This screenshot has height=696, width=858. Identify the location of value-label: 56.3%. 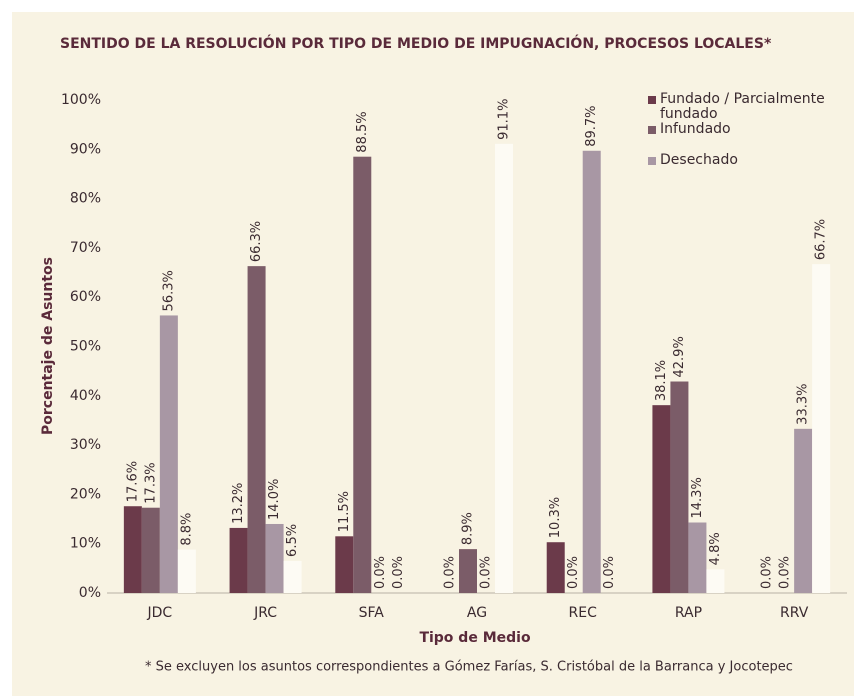
(168, 290).